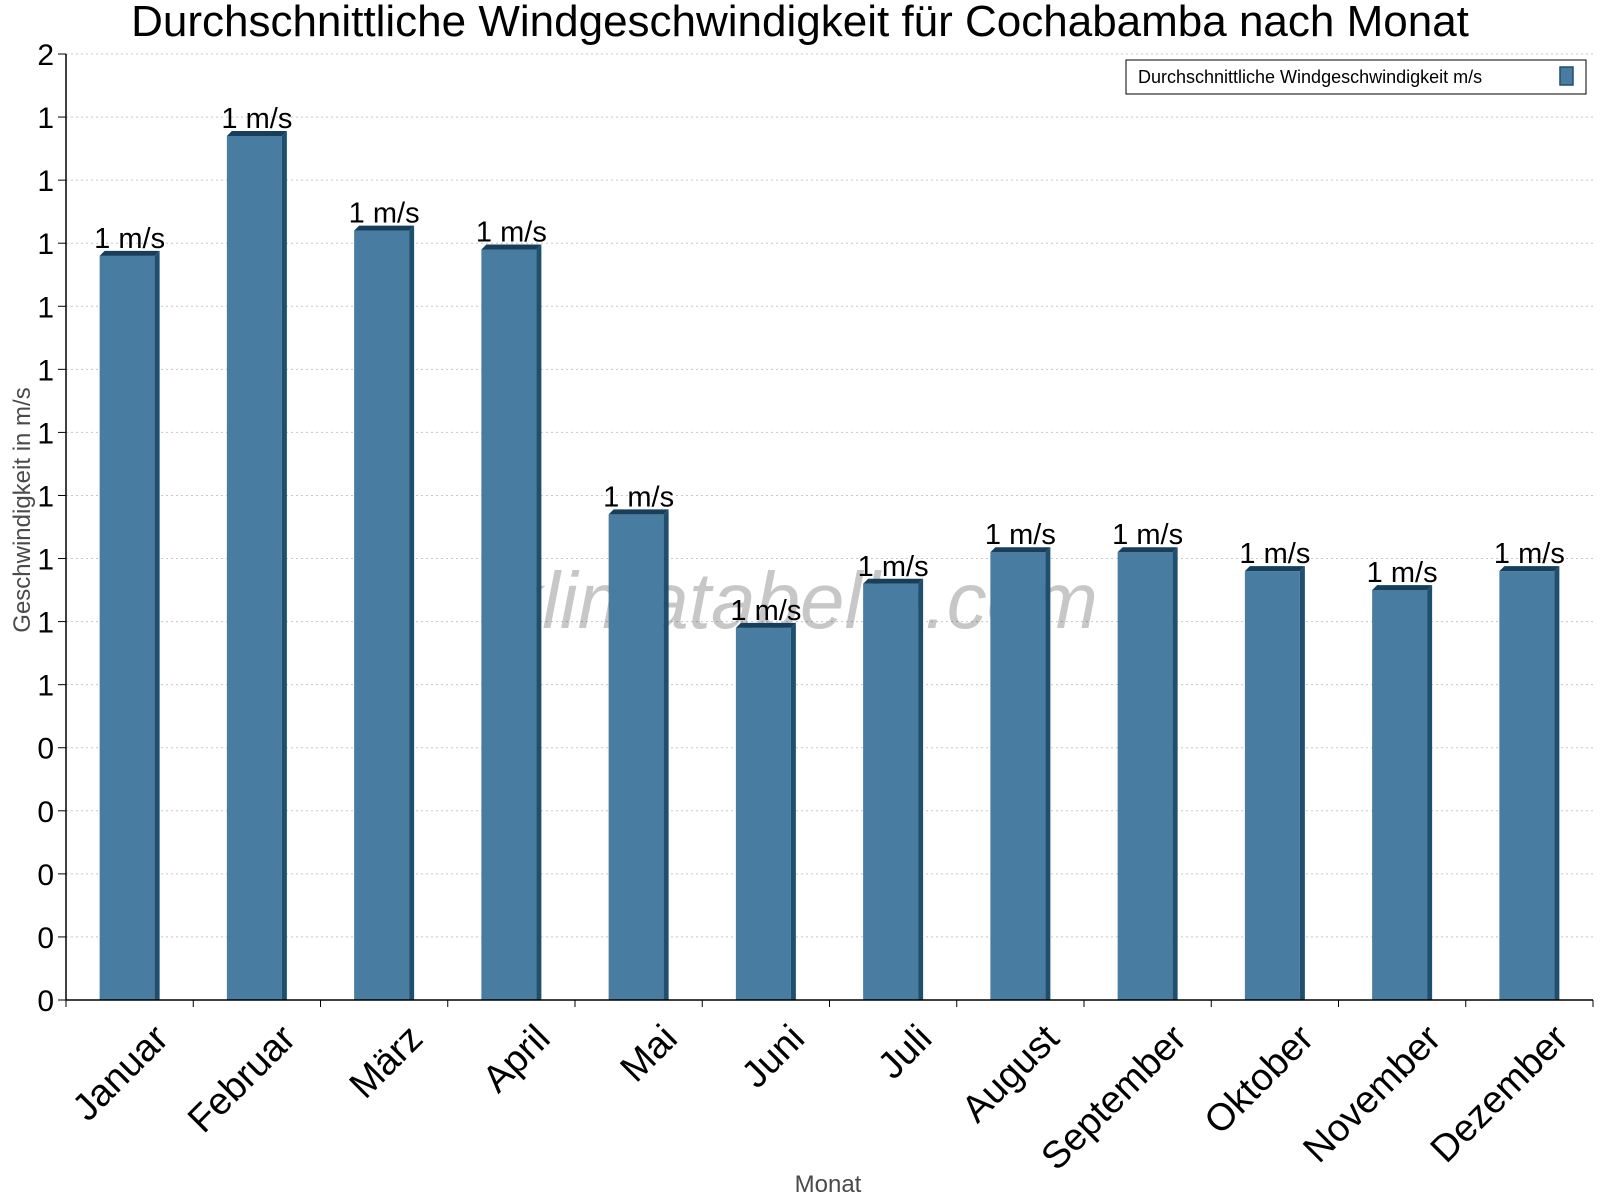 This screenshot has height=1200, width=1600. What do you see at coordinates (649, 1053) in the screenshot?
I see `x-tick-label: Mai` at bounding box center [649, 1053].